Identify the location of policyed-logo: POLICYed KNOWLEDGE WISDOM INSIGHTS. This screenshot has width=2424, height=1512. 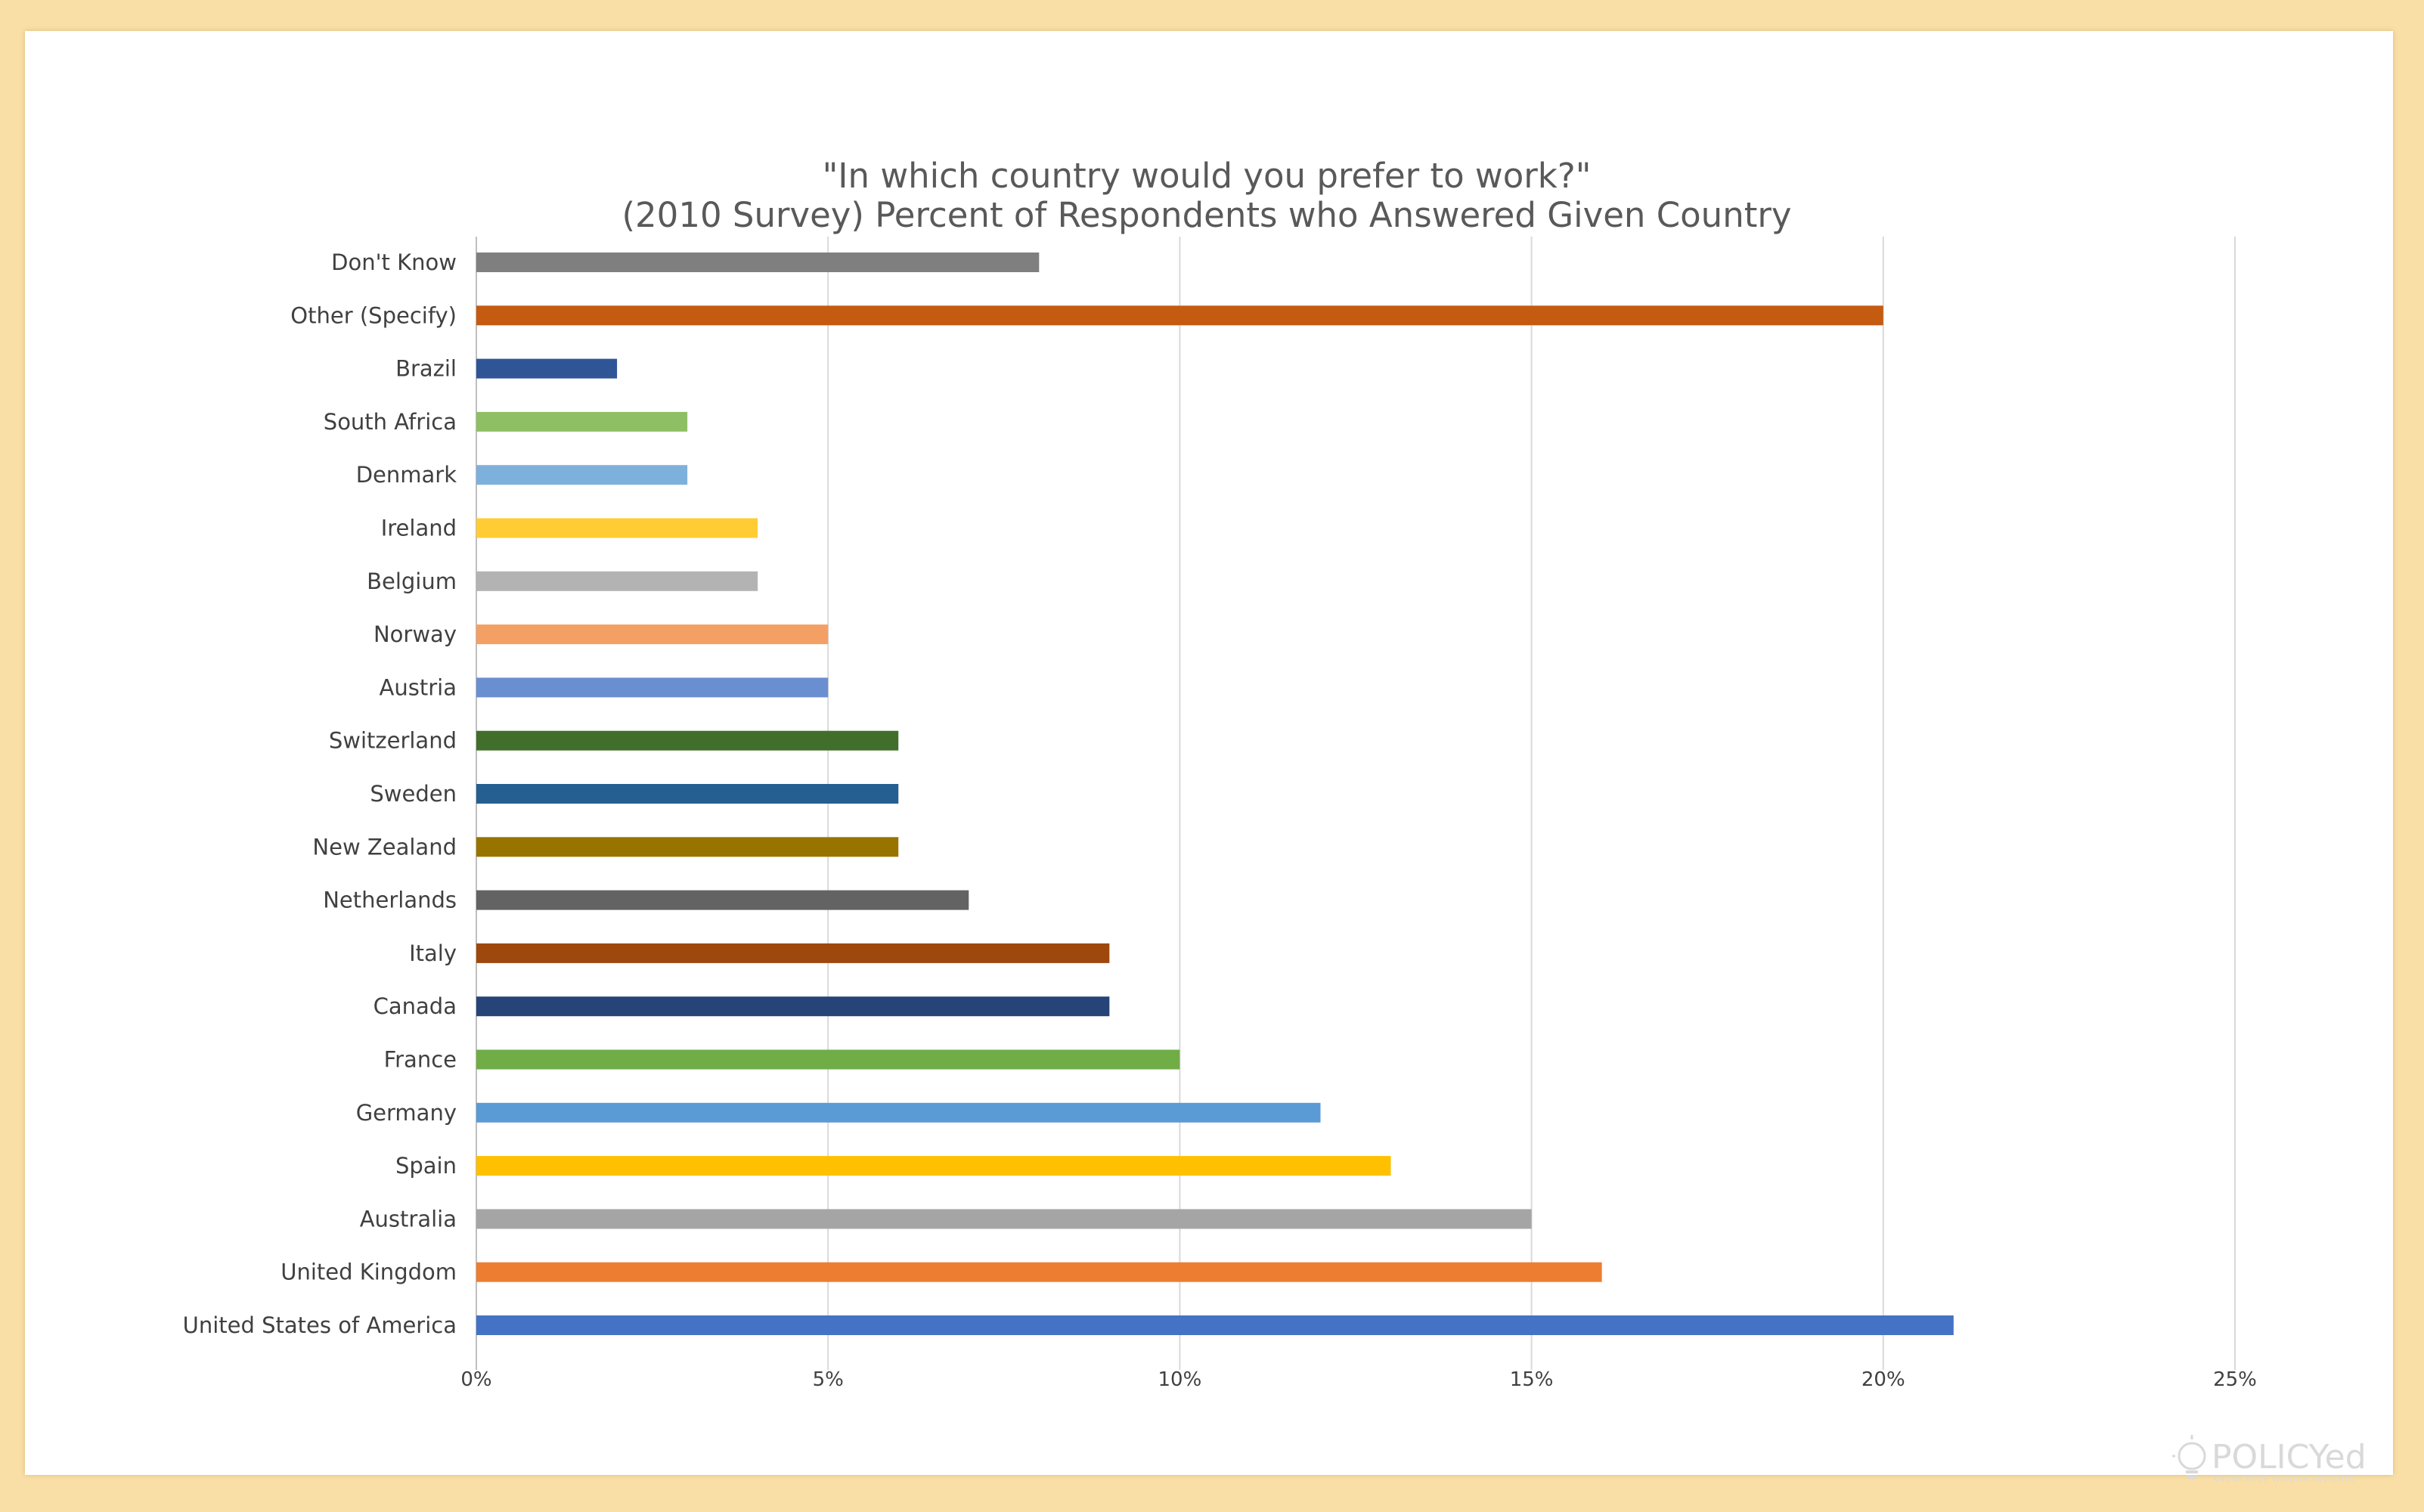
(2269, 1459).